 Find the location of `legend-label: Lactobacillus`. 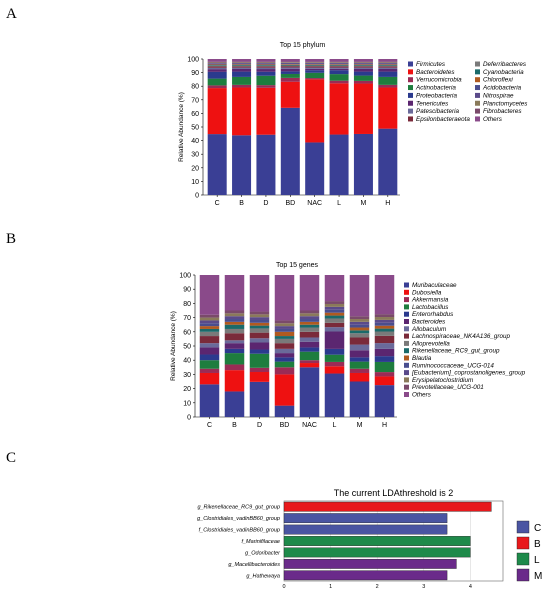

legend-label: Lactobacillus is located at coordinates (430, 307).